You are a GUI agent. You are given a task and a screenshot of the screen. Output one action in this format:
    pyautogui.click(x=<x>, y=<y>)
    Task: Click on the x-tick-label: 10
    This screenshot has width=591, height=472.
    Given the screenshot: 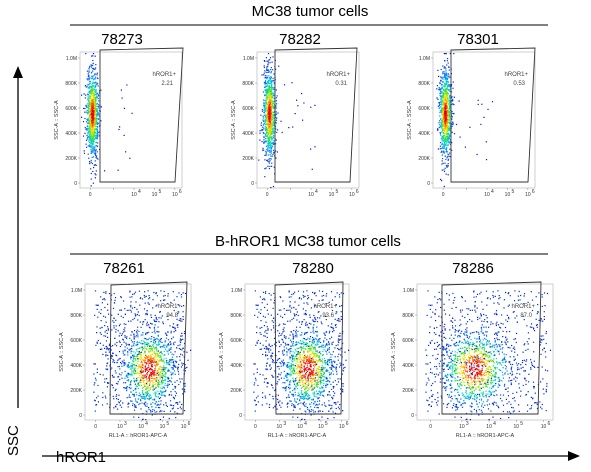 What is the action you would take?
    pyautogui.click(x=280, y=427)
    